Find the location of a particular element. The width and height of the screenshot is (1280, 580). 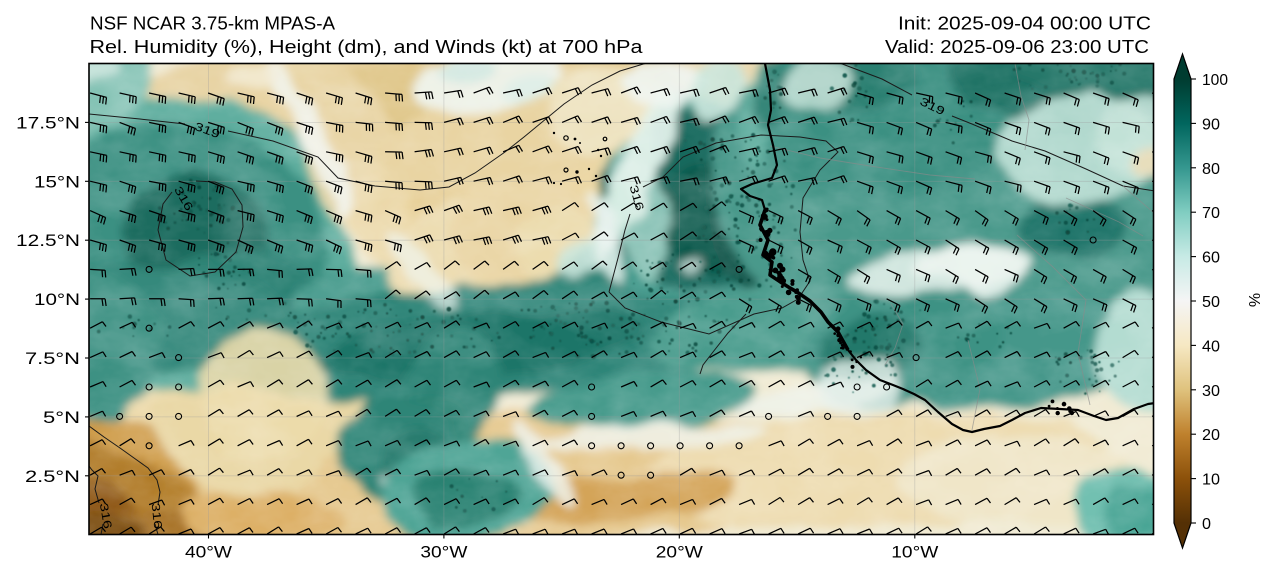

svg-text: 10 is located at coordinates (1211, 480).